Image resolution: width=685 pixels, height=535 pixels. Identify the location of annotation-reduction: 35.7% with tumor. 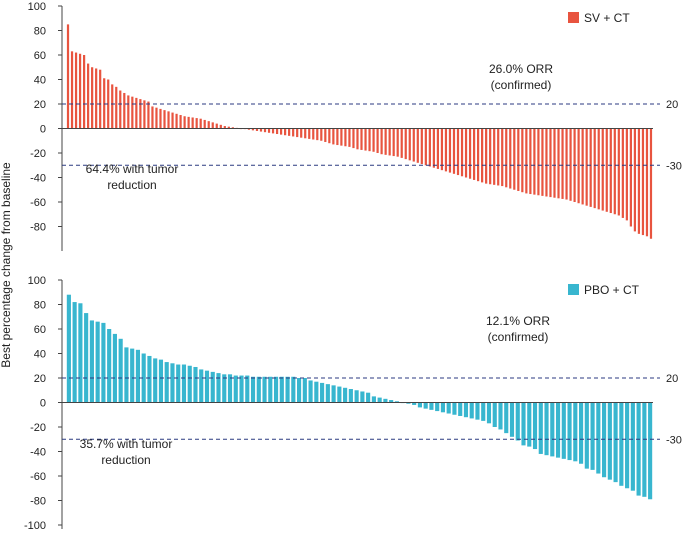
(126, 444).